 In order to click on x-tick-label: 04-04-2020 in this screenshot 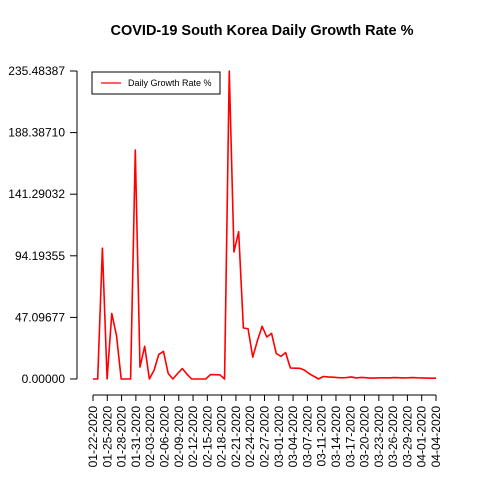, I will do `click(436, 437)`.